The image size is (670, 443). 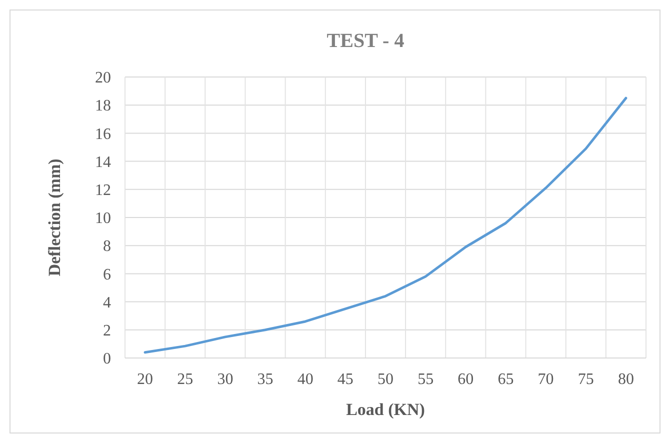 What do you see at coordinates (103, 190) in the screenshot?
I see `y-tick-label: 12` at bounding box center [103, 190].